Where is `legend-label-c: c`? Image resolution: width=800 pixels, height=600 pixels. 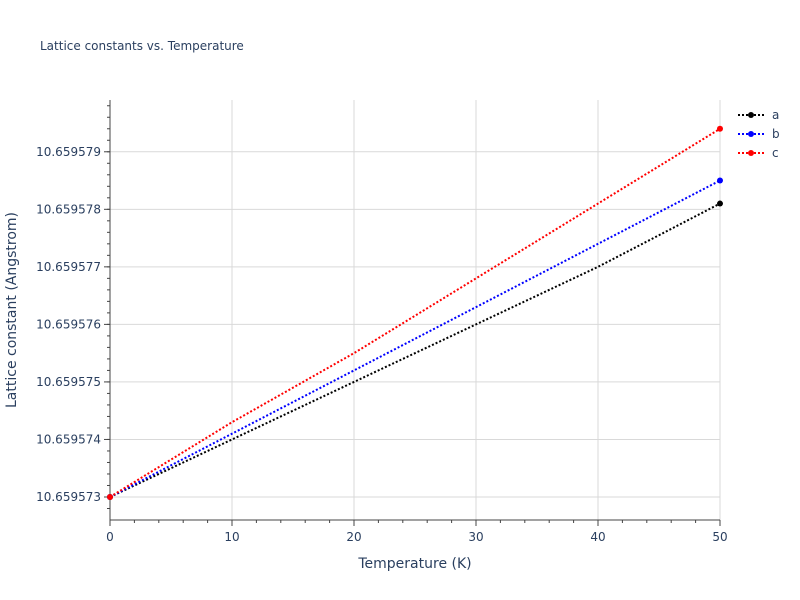
legend-label-c: c is located at coordinates (775, 153).